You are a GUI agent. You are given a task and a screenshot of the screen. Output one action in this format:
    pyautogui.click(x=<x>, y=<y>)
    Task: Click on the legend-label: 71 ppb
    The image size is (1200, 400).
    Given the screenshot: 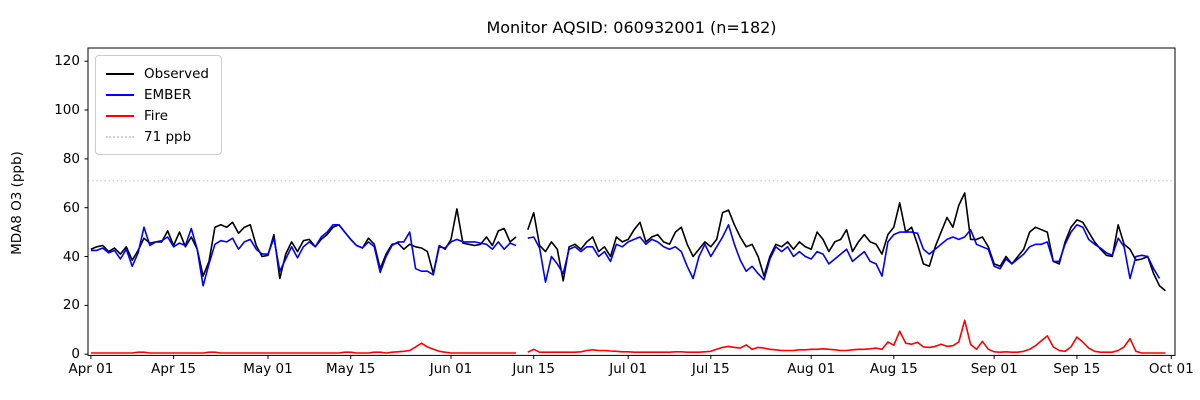 What is the action you would take?
    pyautogui.click(x=168, y=136)
    